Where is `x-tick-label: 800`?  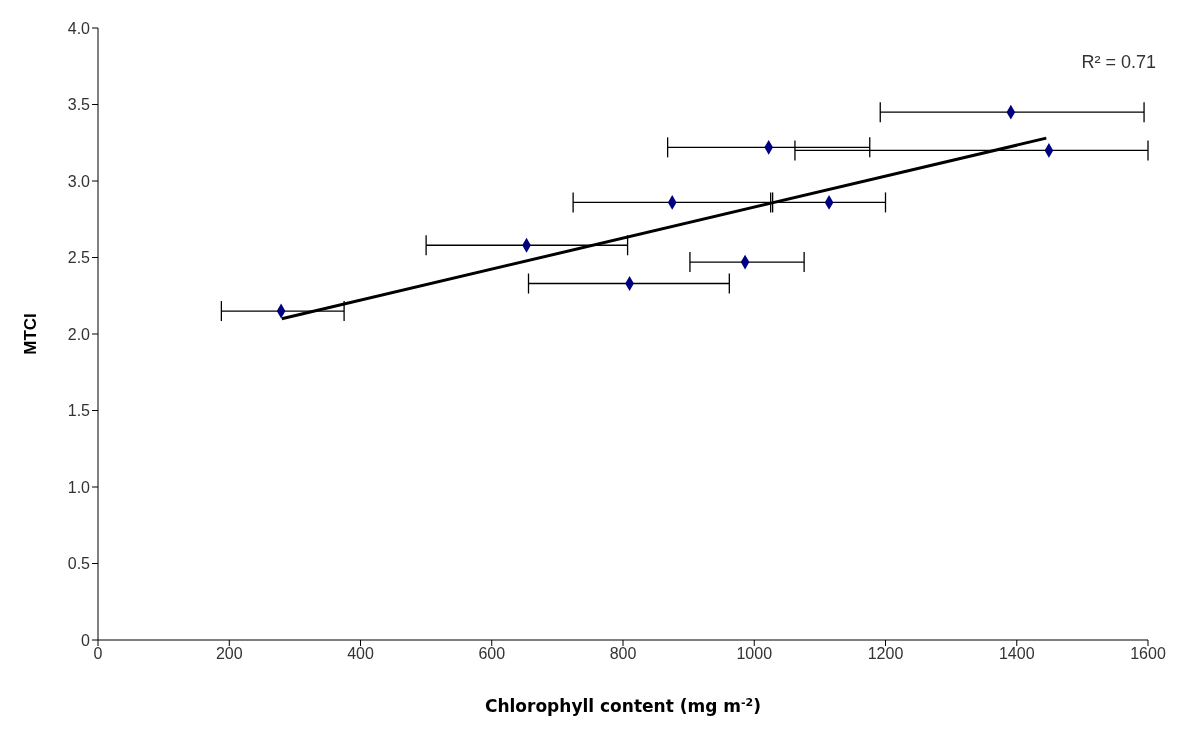 x-tick-label: 800 is located at coordinates (623, 654).